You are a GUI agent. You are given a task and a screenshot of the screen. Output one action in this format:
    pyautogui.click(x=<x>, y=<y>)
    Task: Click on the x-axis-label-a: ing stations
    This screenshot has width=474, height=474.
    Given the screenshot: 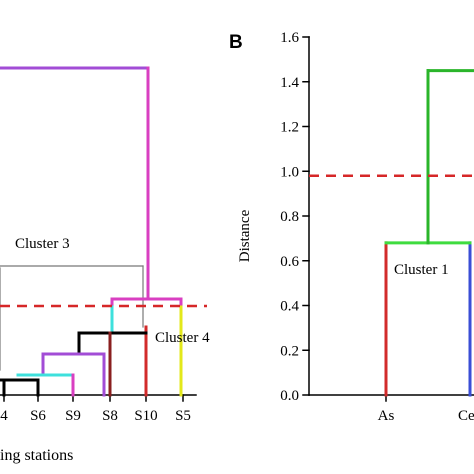 What is the action you would take?
    pyautogui.click(x=36, y=455)
    